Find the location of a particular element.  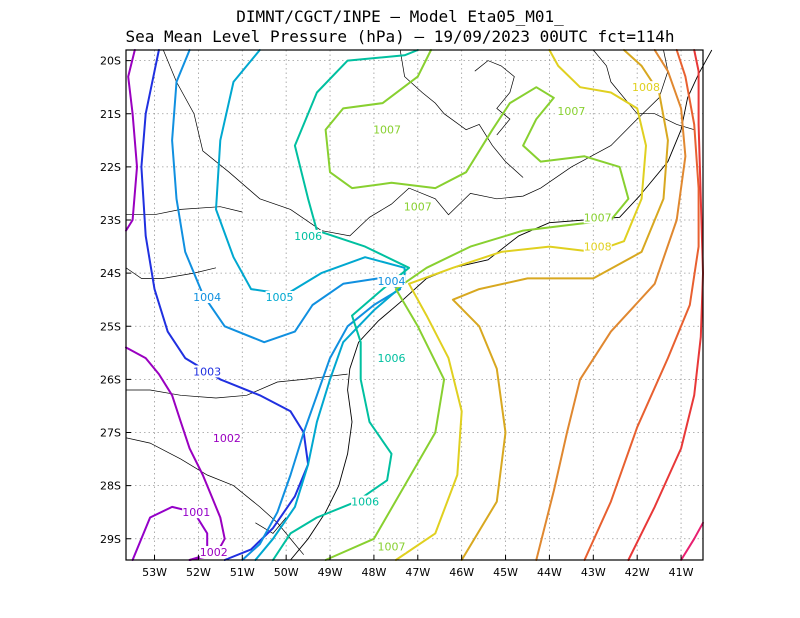

y-tick-label: 27S is located at coordinates (110, 433).